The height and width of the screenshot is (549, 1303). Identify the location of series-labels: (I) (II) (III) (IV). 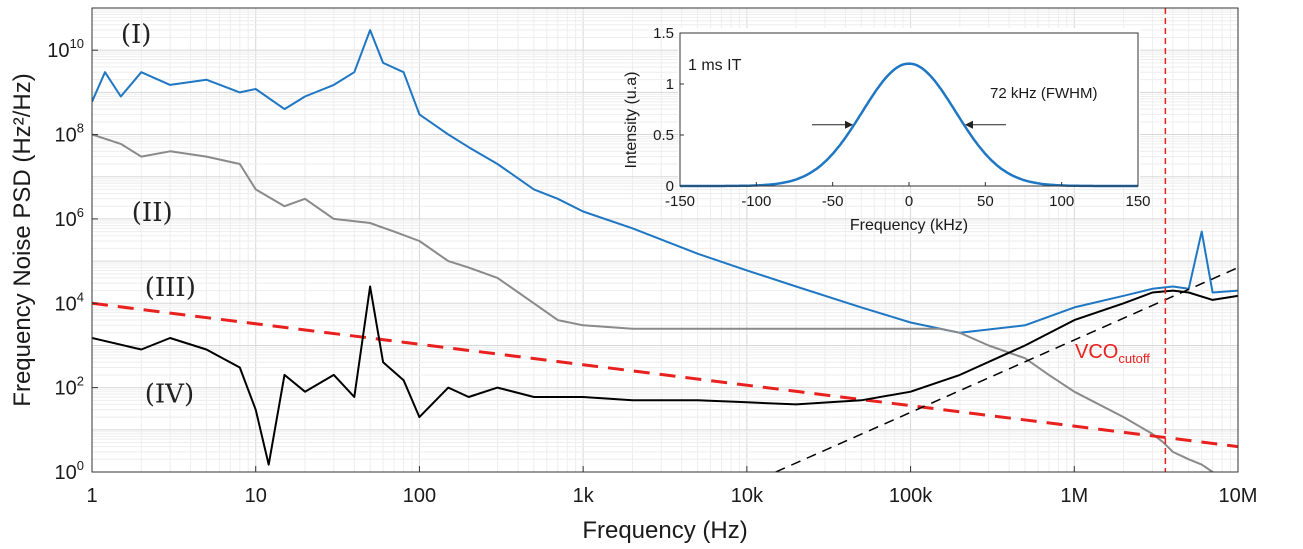
(158, 215).